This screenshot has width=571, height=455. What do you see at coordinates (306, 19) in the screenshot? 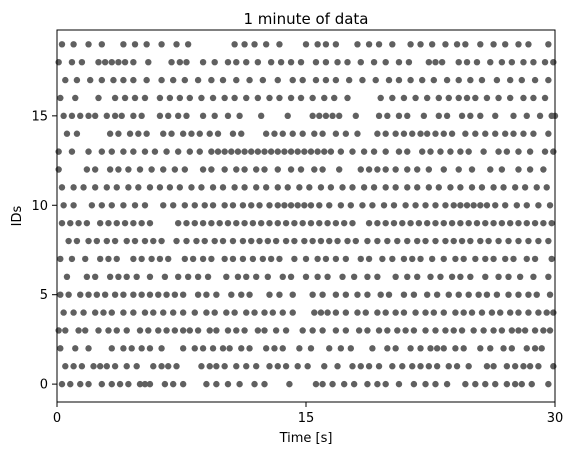
I see `chart-title: 1 minute of data` at bounding box center [306, 19].